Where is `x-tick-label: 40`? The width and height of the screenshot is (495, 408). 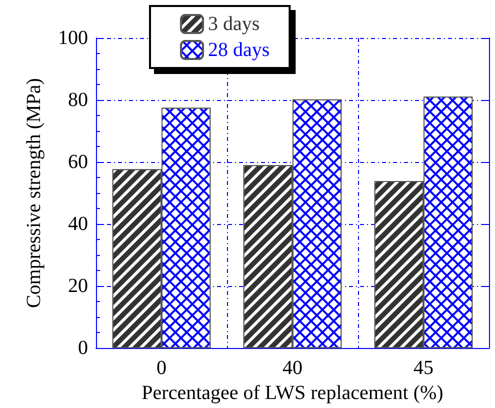
x-tick-label: 40 is located at coordinates (292, 368).